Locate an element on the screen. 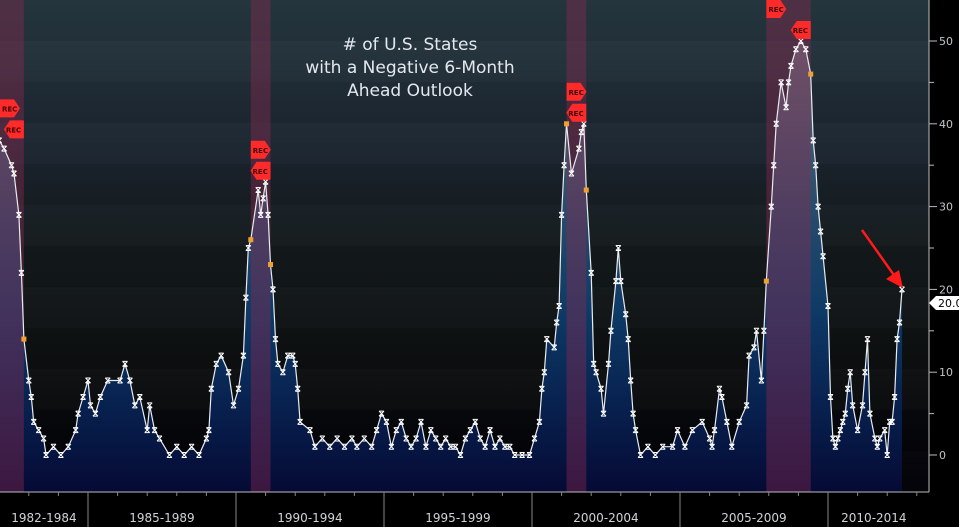 Image resolution: width=959 pixels, height=527 pixels. x-period-label: 2005-2009 is located at coordinates (753, 518).